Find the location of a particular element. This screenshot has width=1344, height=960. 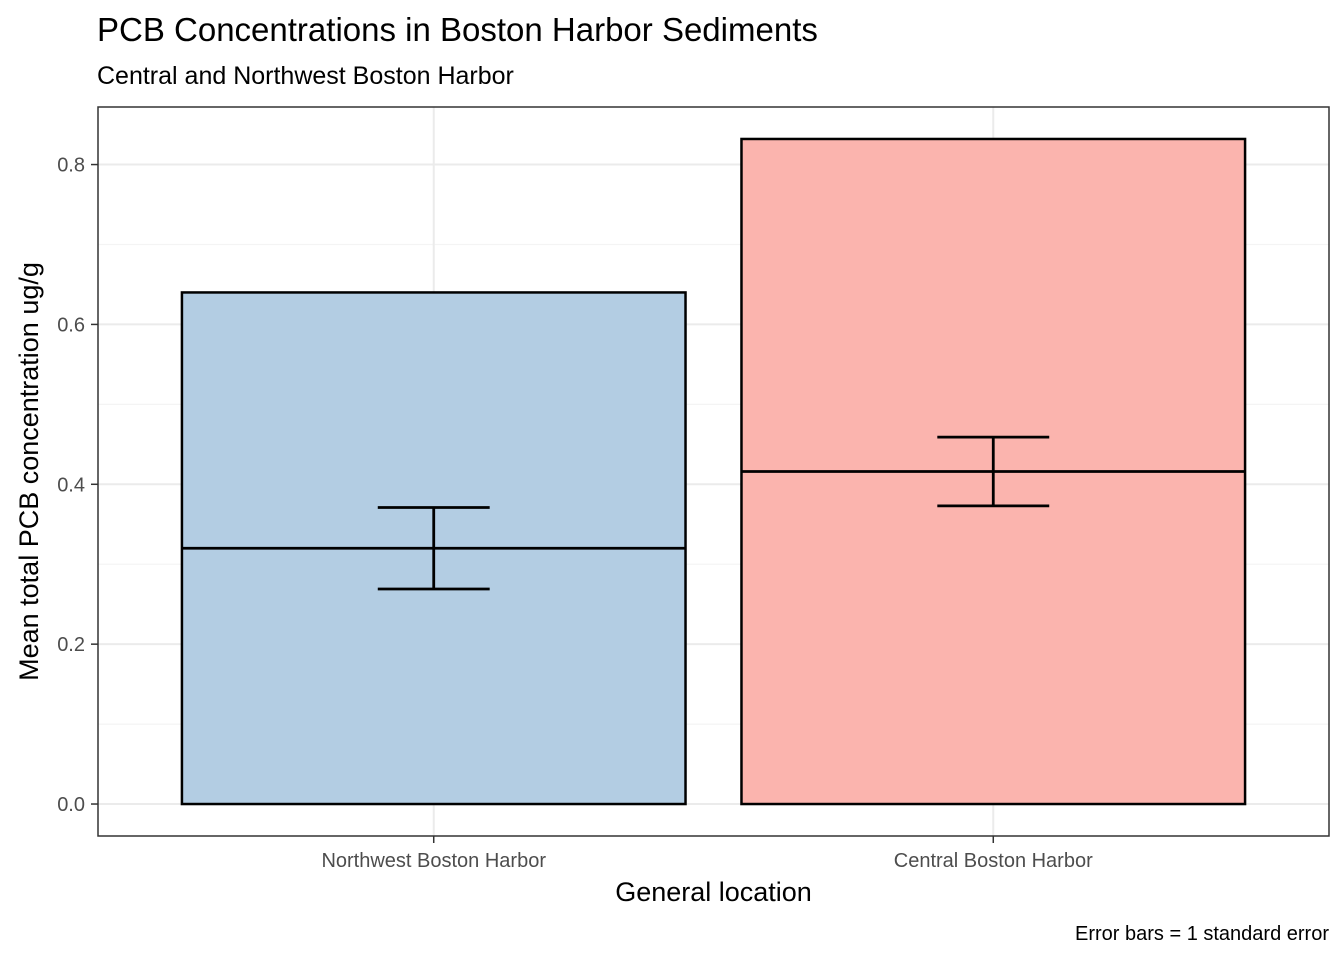

y-tick-label: 0.4 is located at coordinates (71, 485).